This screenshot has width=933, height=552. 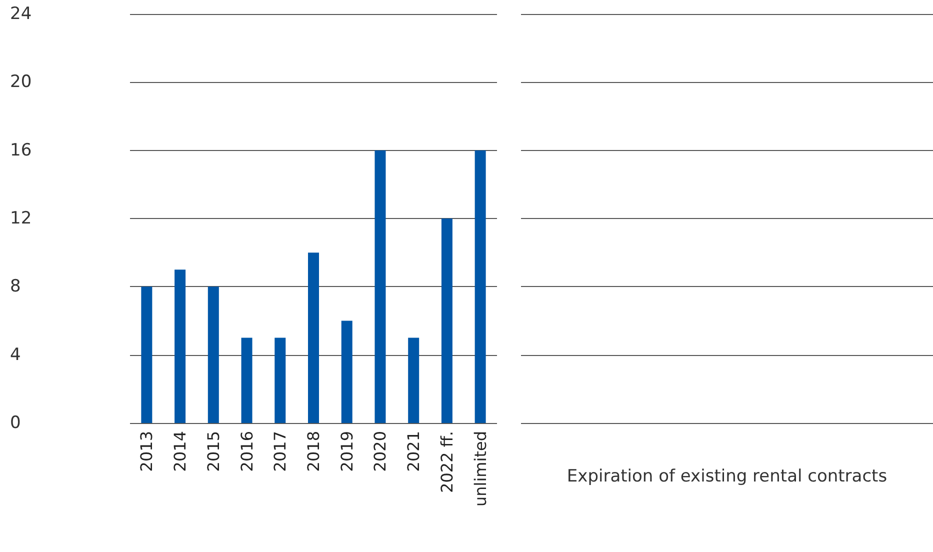 I want to click on x-tick-label: 2014, so click(x=180, y=451).